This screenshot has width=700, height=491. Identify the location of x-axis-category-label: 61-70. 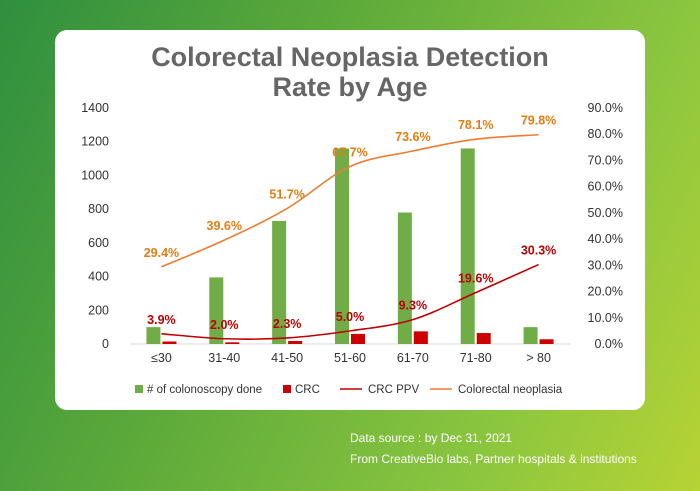
(413, 358).